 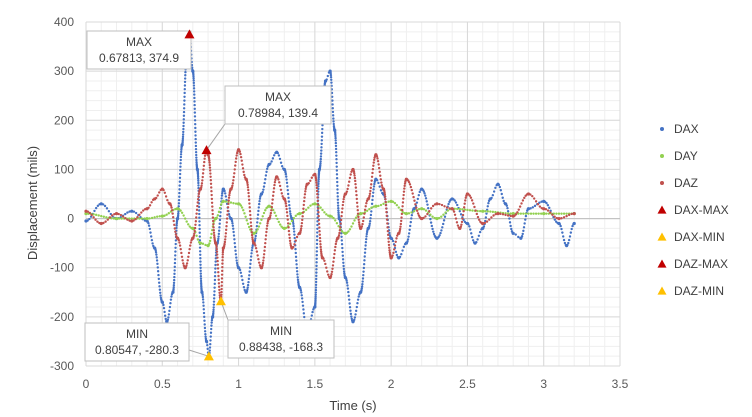 What do you see at coordinates (662, 209) in the screenshot?
I see `legend-swatch-triangle` at bounding box center [662, 209].